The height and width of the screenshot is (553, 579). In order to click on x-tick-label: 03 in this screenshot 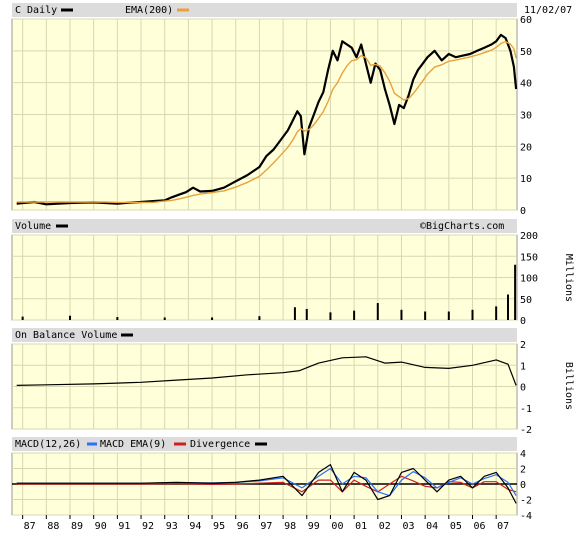, I will do `click(408, 526)`.